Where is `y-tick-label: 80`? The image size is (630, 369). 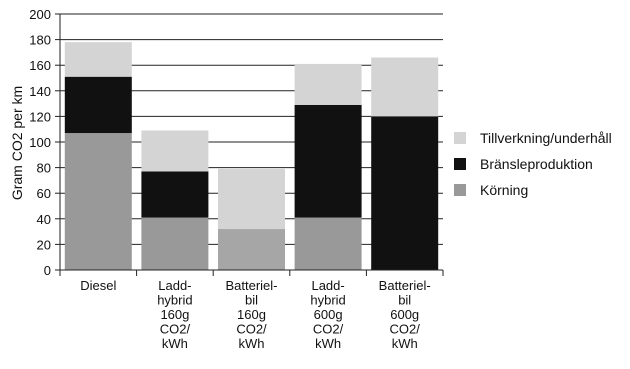 y-tick-label: 80 is located at coordinates (44, 168).